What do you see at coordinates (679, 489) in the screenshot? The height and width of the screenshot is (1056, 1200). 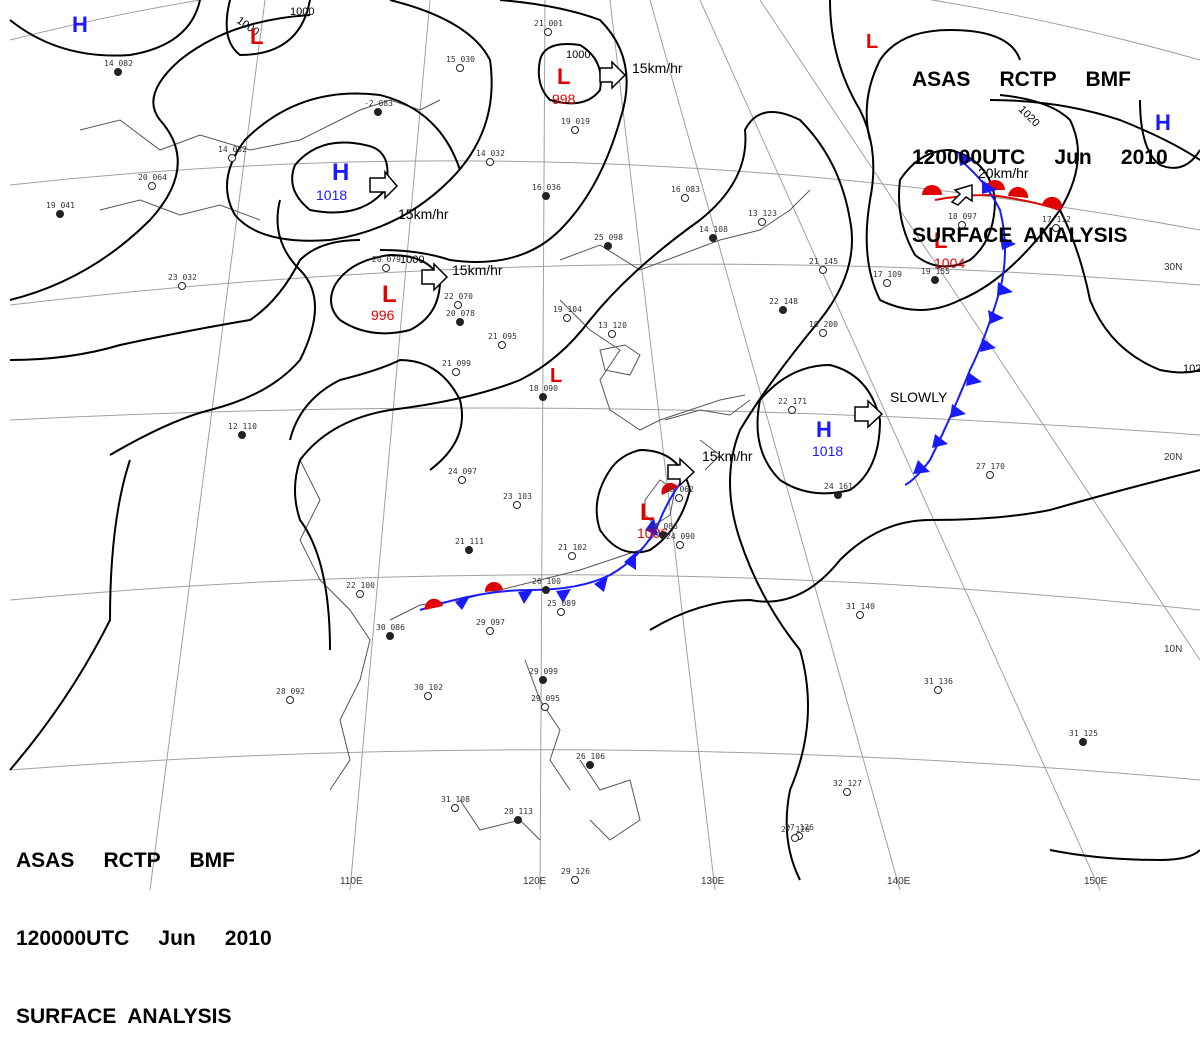 I see `station-obs-label: 25 062` at bounding box center [679, 489].